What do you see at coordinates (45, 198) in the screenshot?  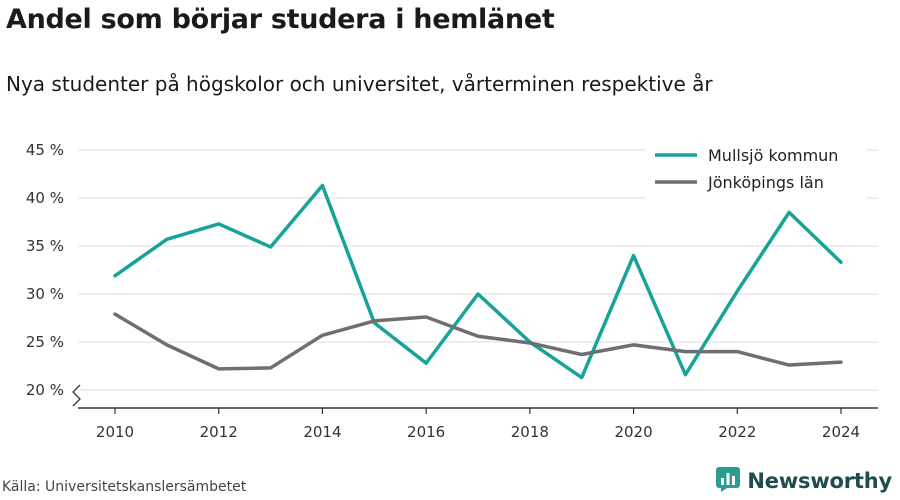 I see `y-tick-label: 40 %` at bounding box center [45, 198].